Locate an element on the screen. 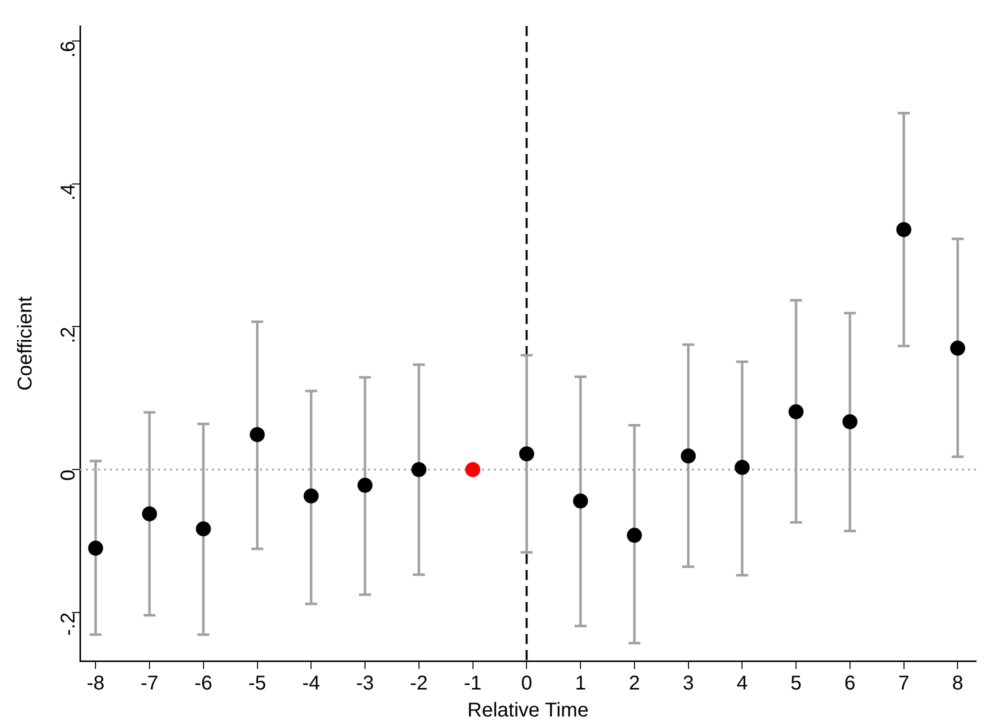  x-tick-label: 8 is located at coordinates (958, 683).